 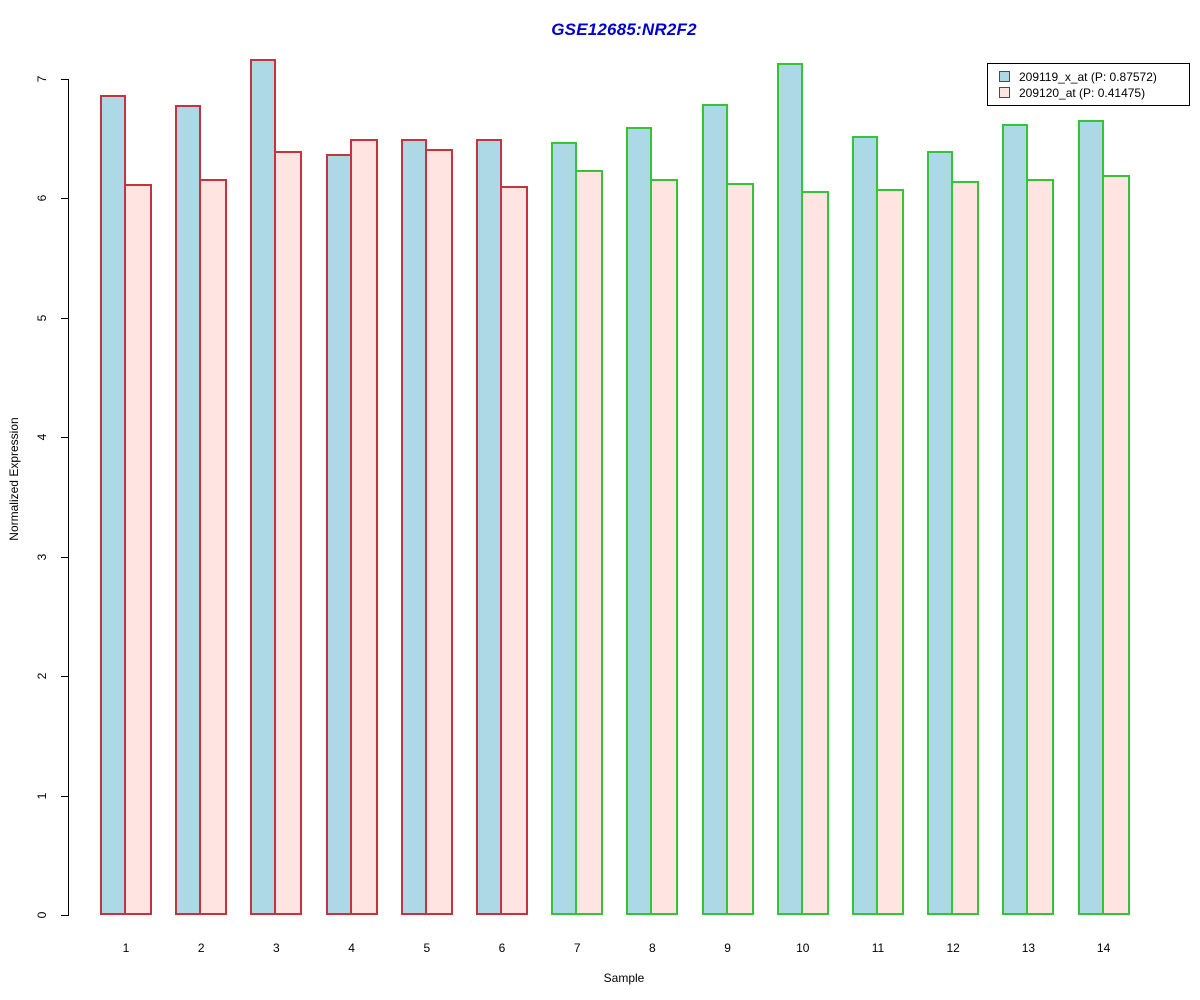 I want to click on legend-item-209119_x_at: 209119_x_at (P: 0.87572), so click(x=1088, y=77).